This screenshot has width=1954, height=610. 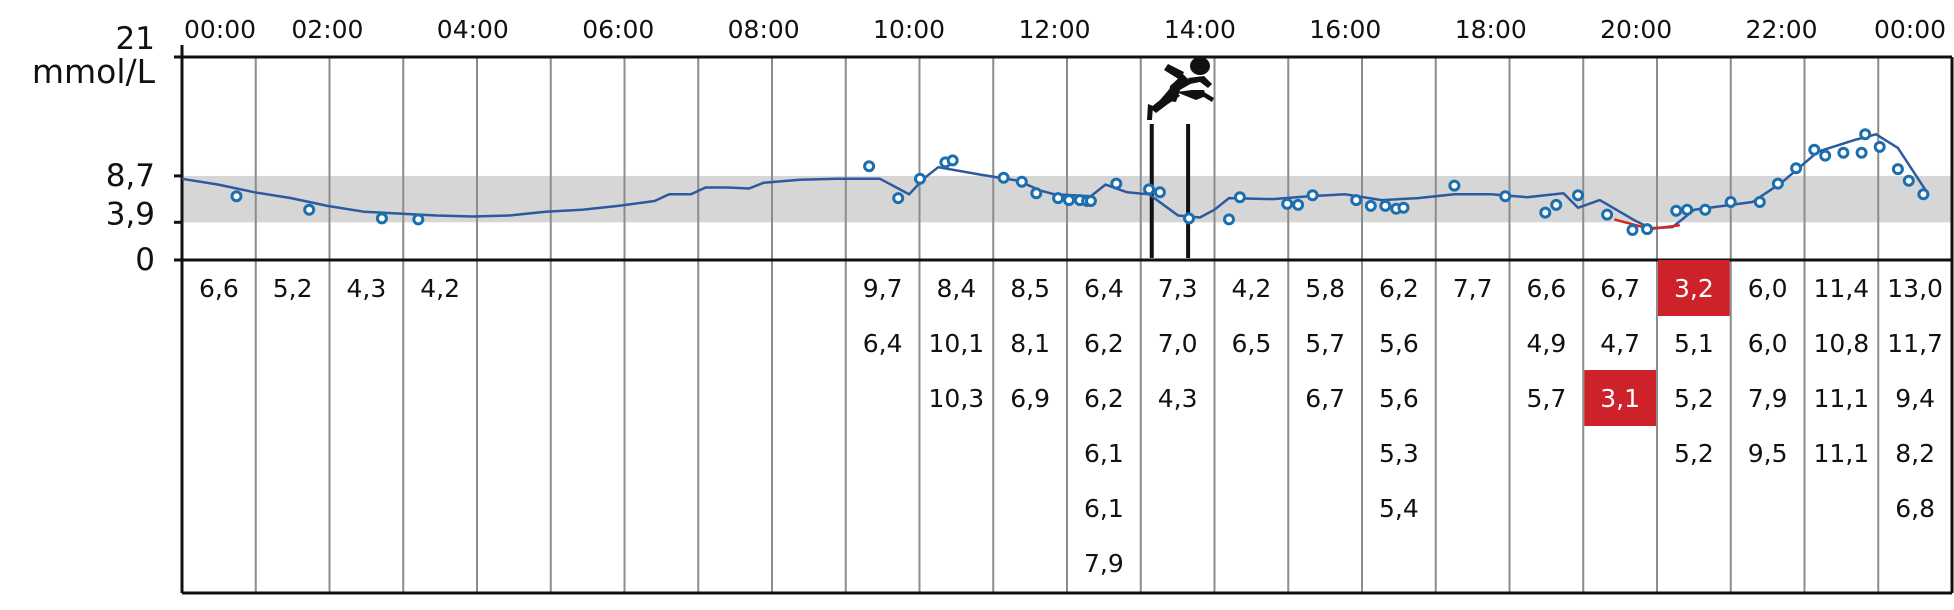 What do you see at coordinates (130, 214) in the screenshot?
I see `y-tick-label: 3,9` at bounding box center [130, 214].